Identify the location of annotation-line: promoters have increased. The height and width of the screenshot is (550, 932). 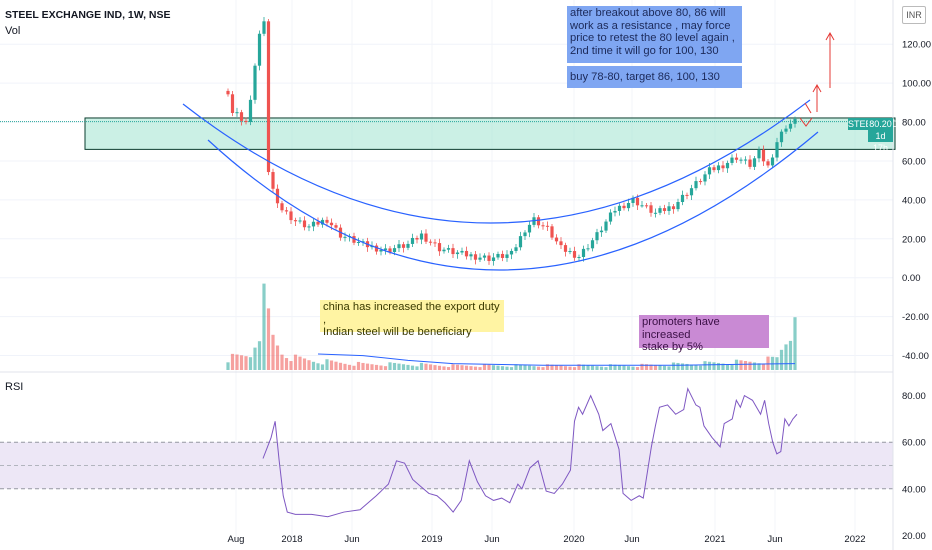
(681, 328).